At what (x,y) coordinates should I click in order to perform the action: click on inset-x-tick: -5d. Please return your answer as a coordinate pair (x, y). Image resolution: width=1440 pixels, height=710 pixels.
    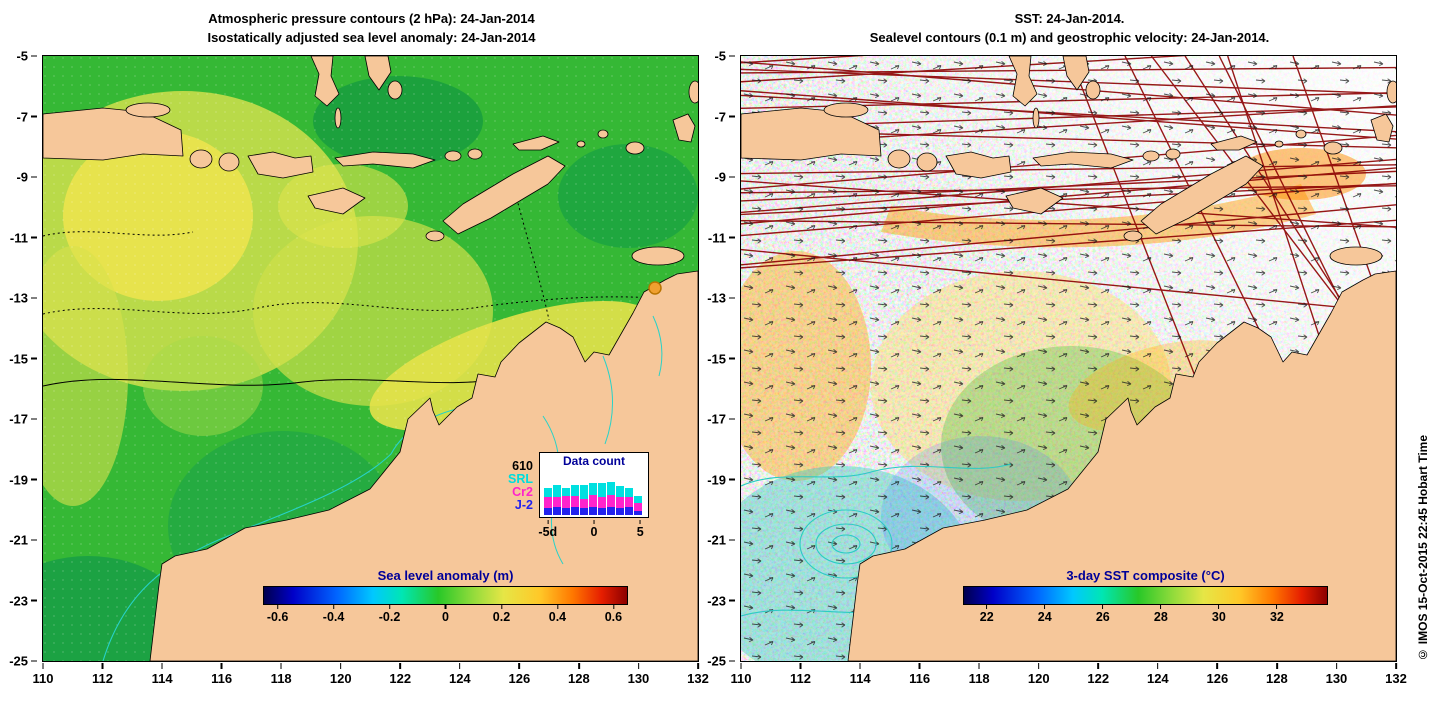
    Looking at the image, I should click on (547, 529).